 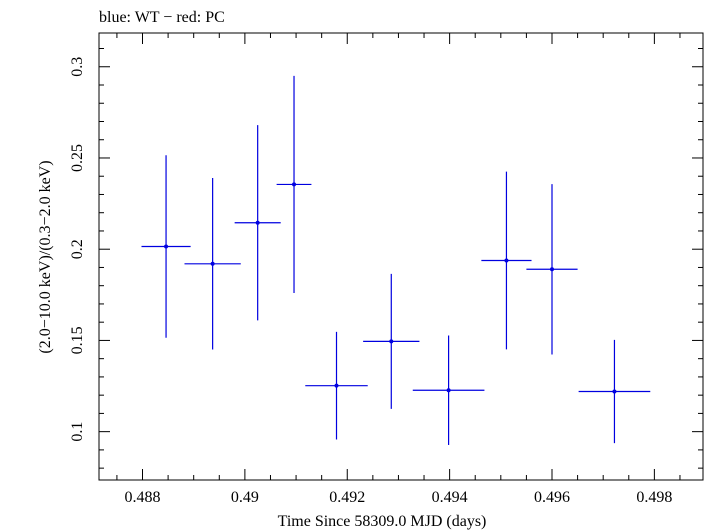 I want to click on x-tick-label: 0.498, so click(x=654, y=497).